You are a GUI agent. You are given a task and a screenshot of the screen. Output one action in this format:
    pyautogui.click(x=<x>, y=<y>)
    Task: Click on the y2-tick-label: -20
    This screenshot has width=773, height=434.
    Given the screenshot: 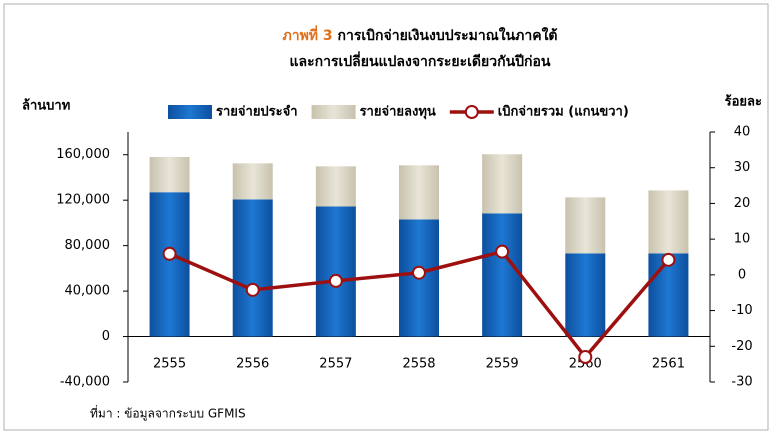 What is the action you would take?
    pyautogui.click(x=741, y=346)
    